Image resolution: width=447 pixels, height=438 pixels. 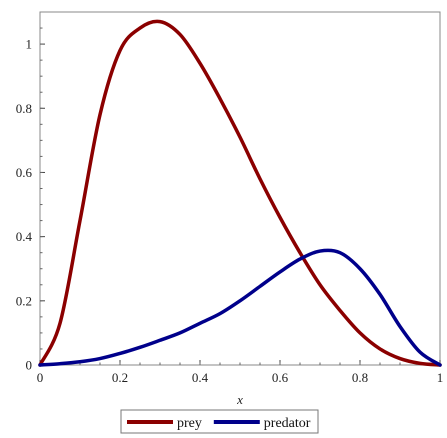 I want to click on legend: prey predator, so click(x=219, y=421).